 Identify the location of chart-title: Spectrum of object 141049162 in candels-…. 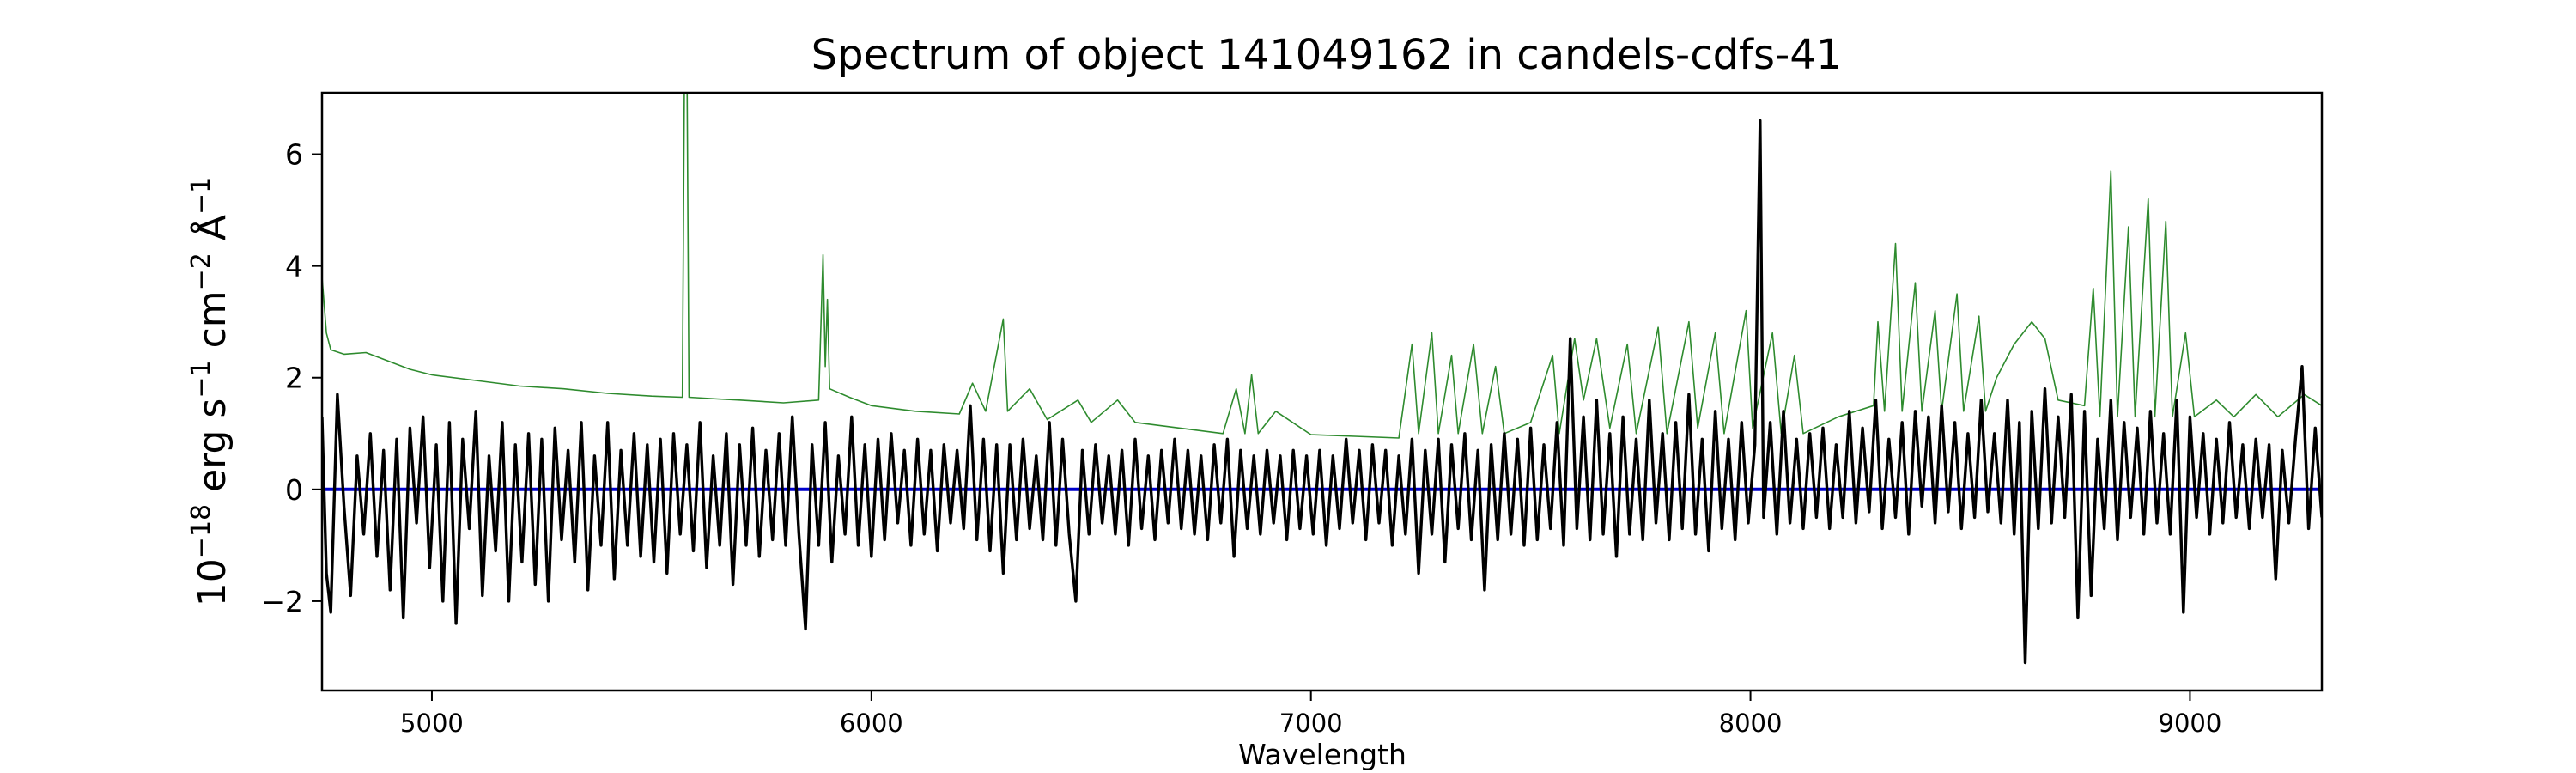
(1327, 55).